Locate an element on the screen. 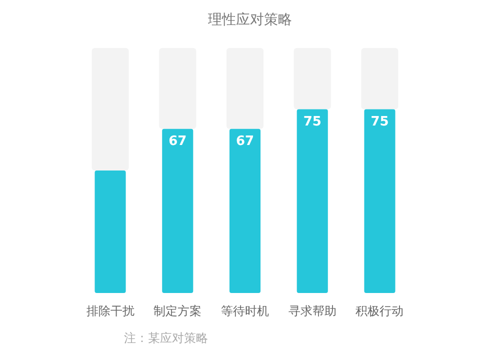  x-tick-label: 排除干扰 is located at coordinates (110, 311).